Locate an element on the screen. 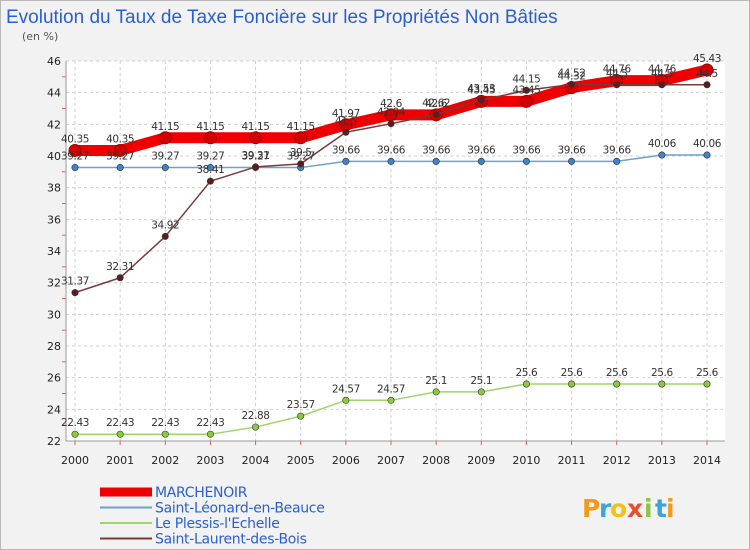 This screenshot has height=550, width=750. data-label: 41.5 is located at coordinates (346, 121).